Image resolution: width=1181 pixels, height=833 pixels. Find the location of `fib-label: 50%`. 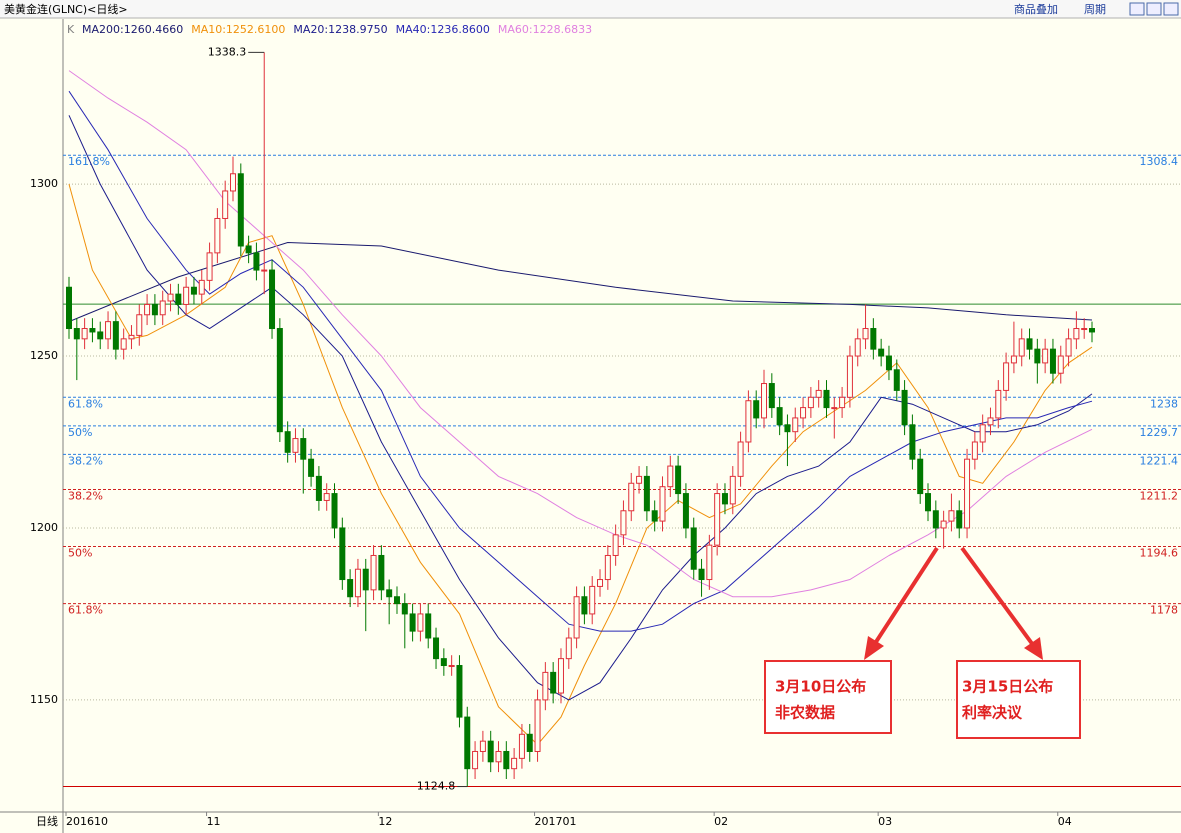

fib-label: 50% is located at coordinates (80, 432).